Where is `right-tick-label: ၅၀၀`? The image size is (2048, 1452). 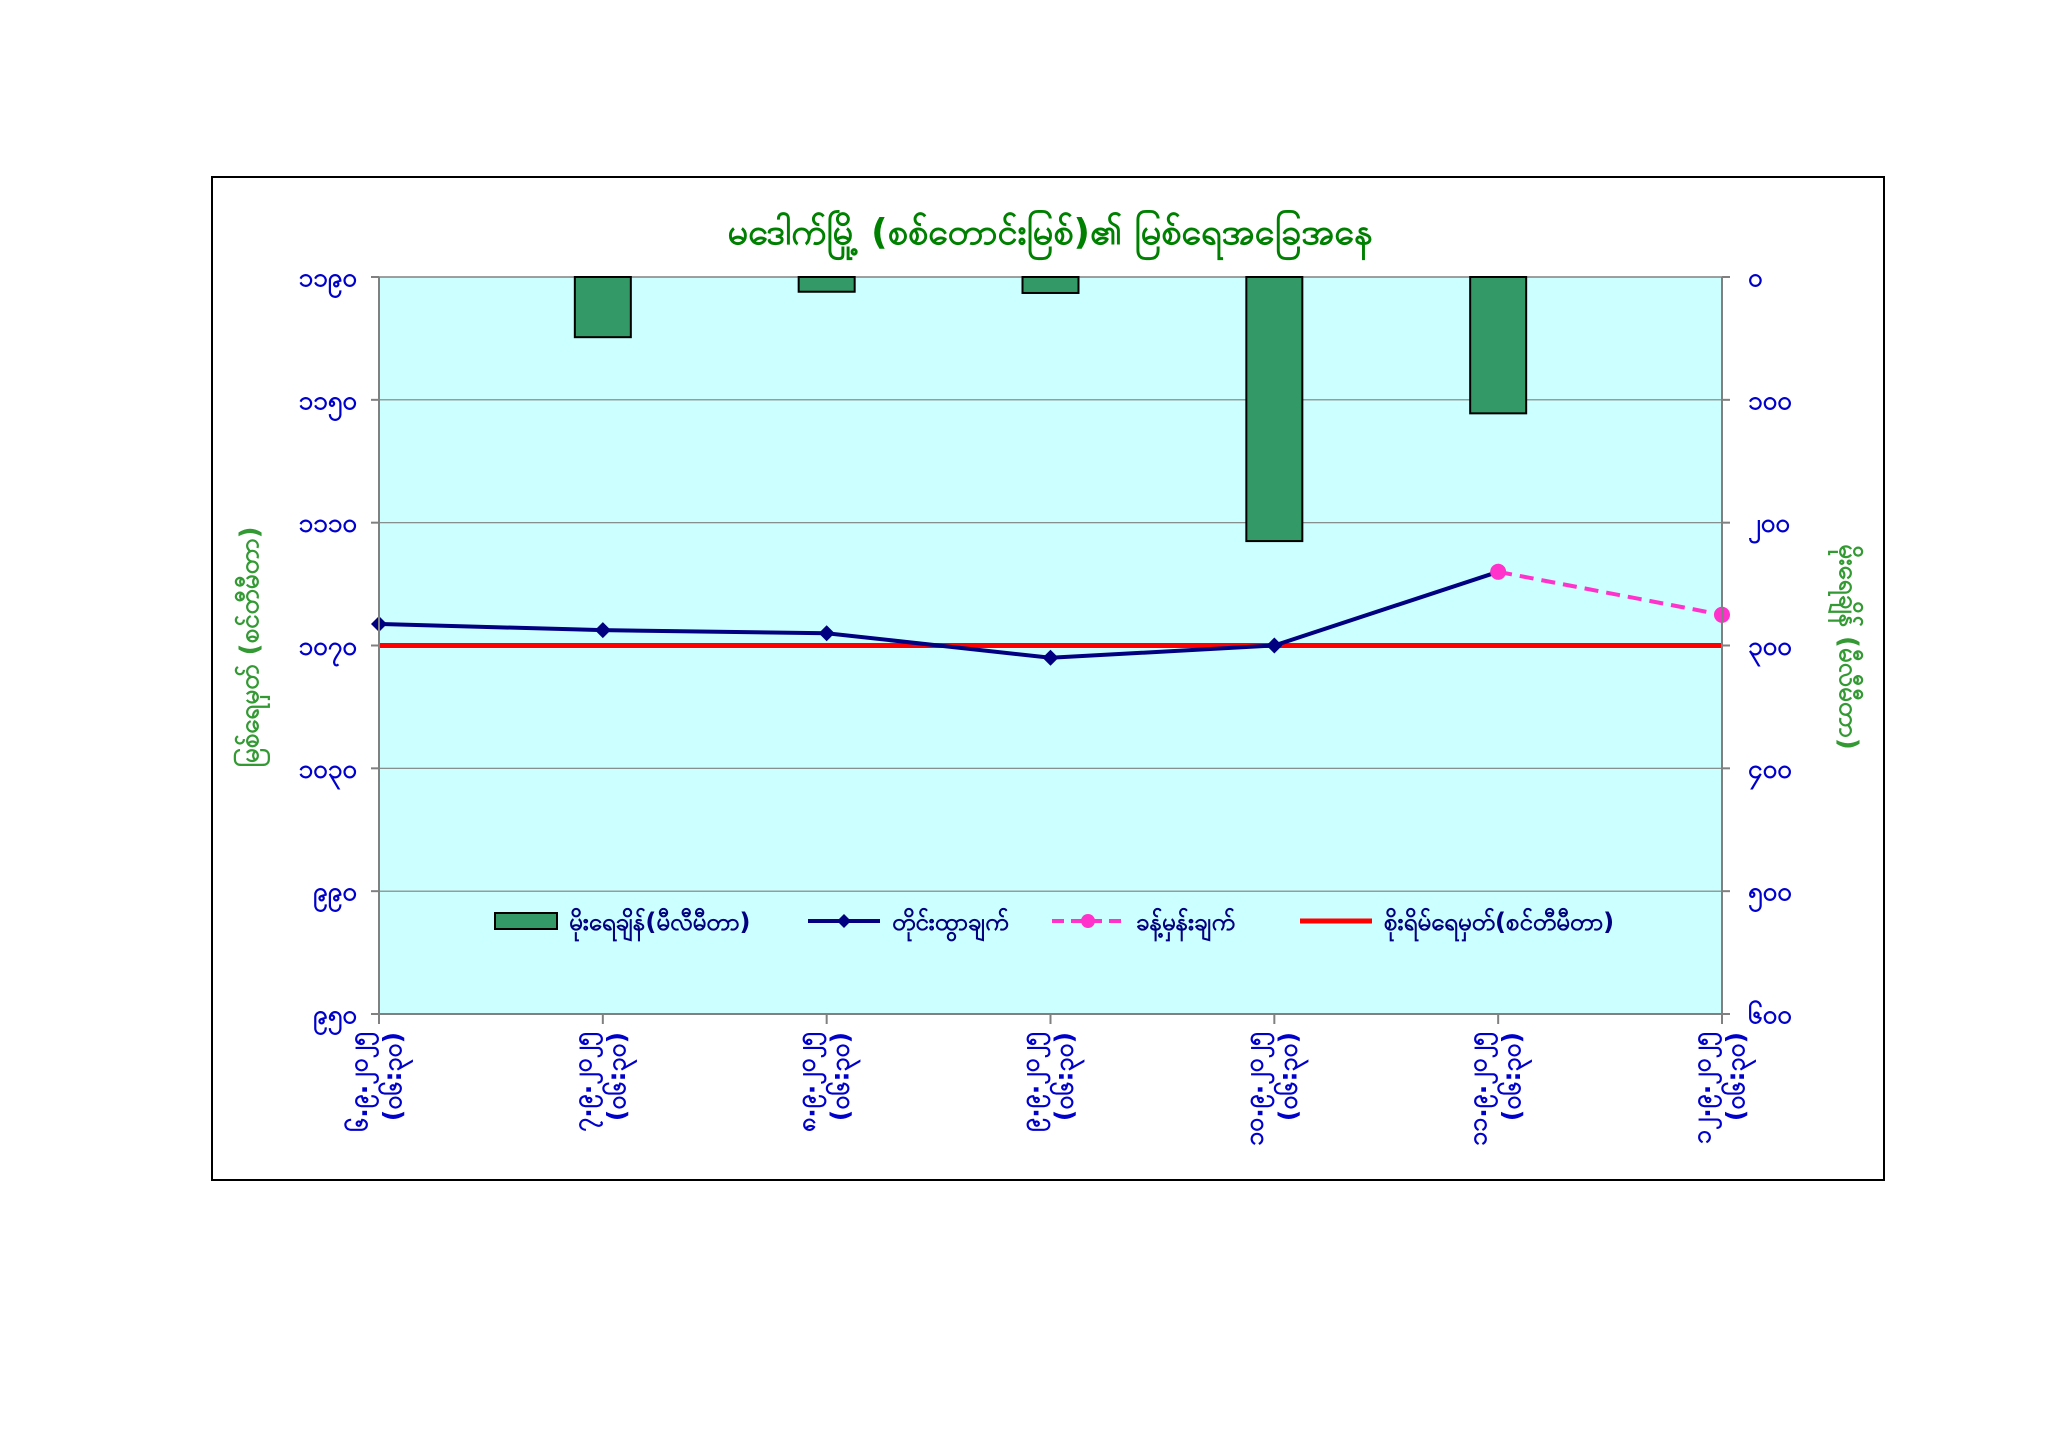
right-tick-label: ၅၀၀ is located at coordinates (1770, 895).